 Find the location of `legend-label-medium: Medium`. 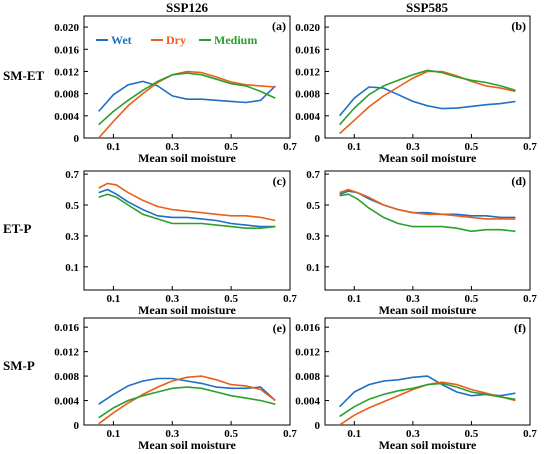

legend-label-medium: Medium is located at coordinates (235, 40).